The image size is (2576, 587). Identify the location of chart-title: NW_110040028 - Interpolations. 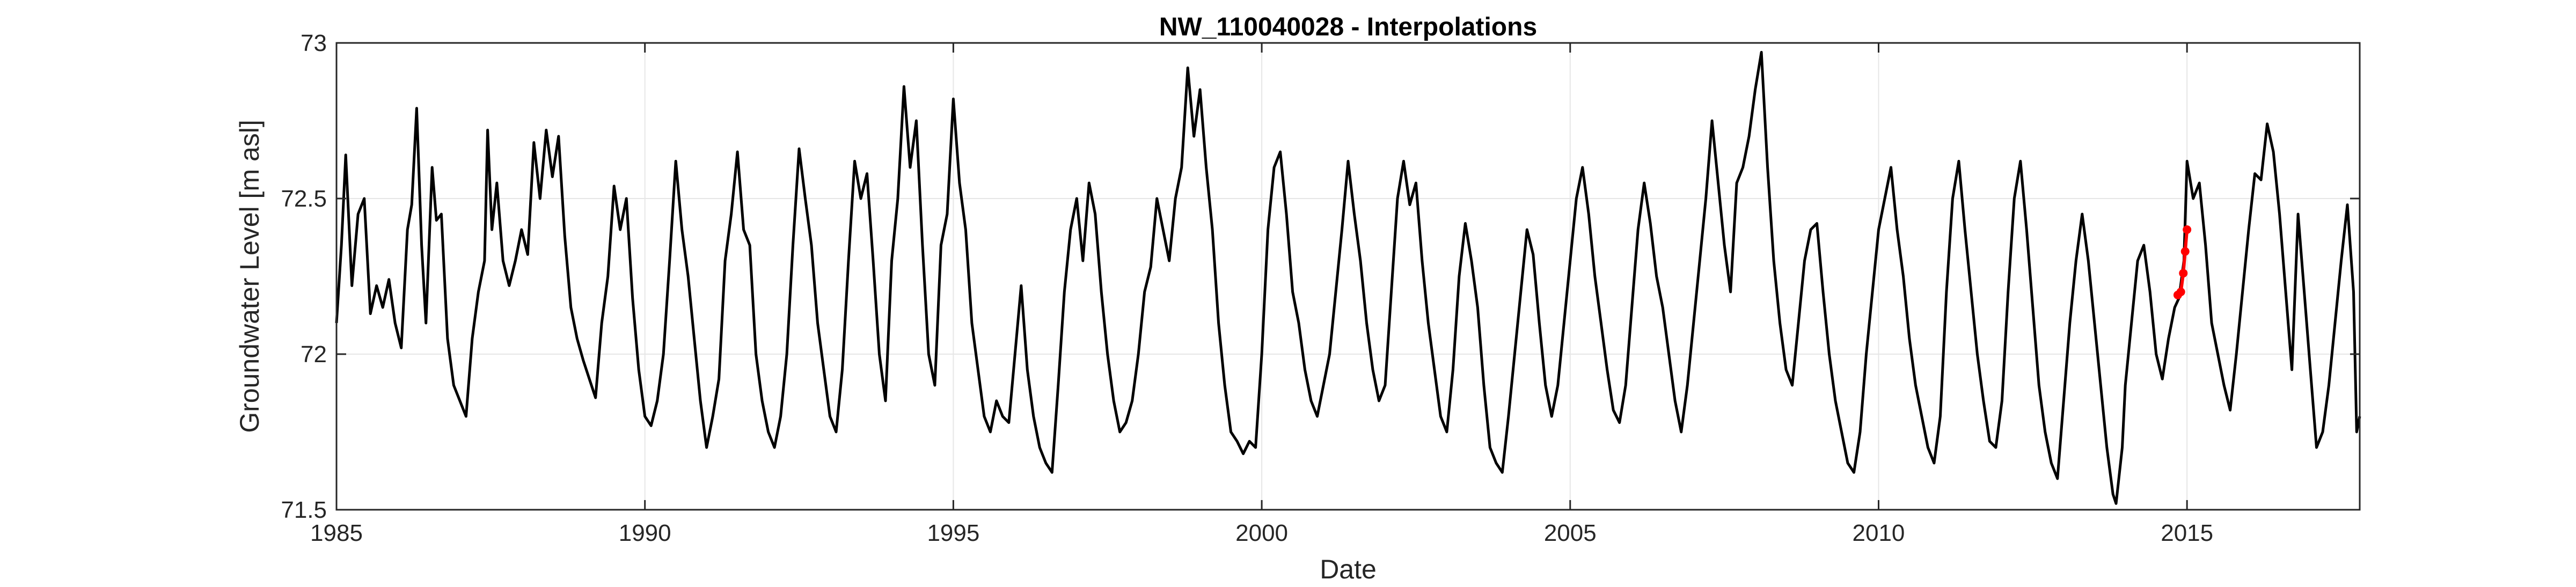
(1348, 27).